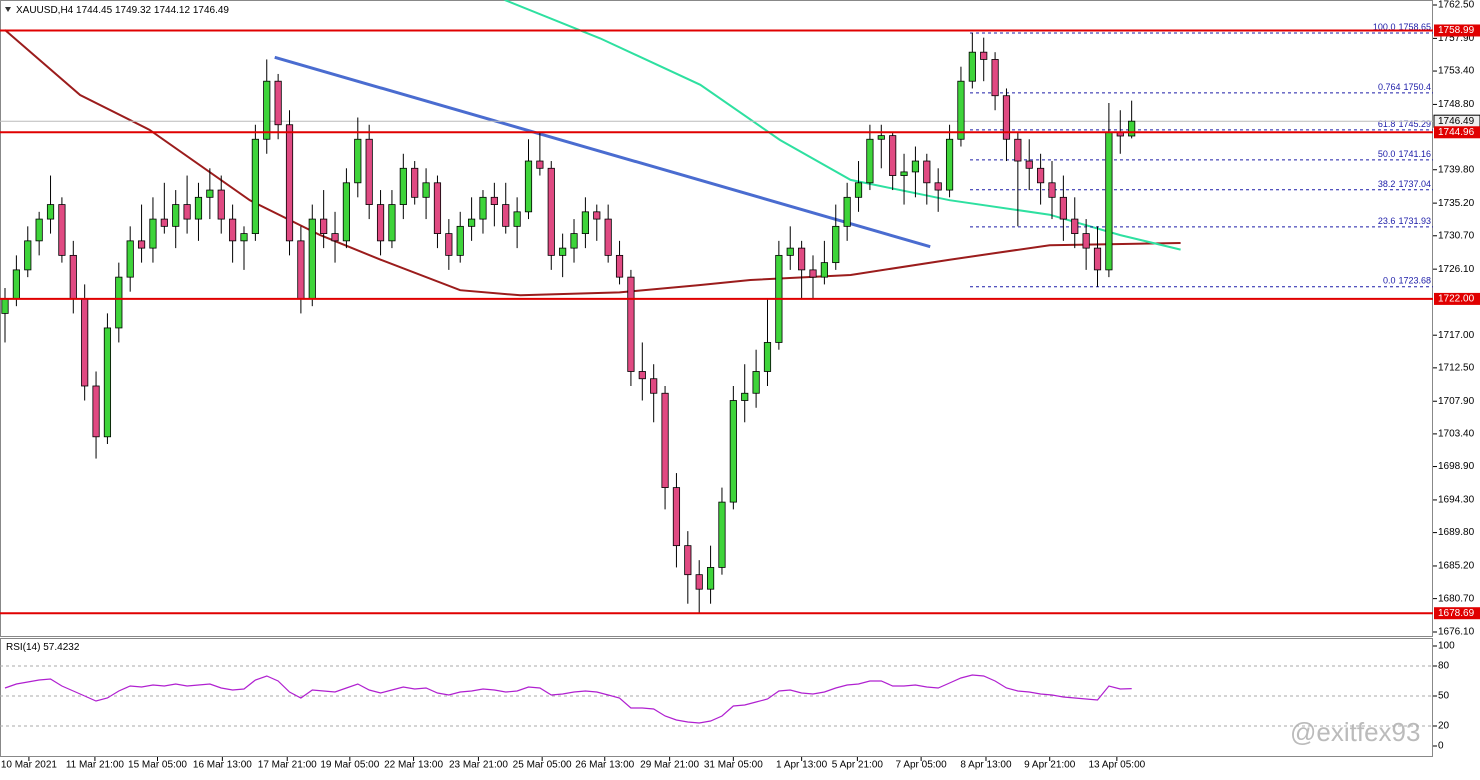 The width and height of the screenshot is (1480, 780). I want to click on level-label: 1678.69, so click(1456, 613).